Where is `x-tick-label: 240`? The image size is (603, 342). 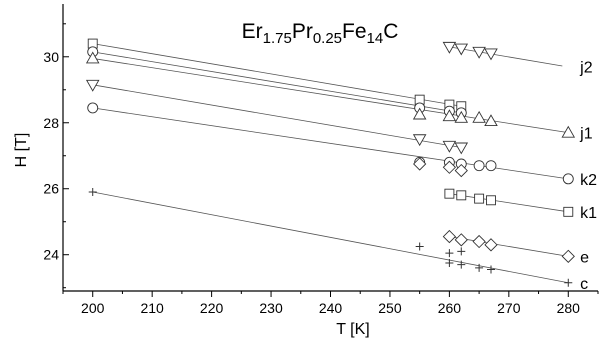
x-tick-label: 240 is located at coordinates (331, 308).